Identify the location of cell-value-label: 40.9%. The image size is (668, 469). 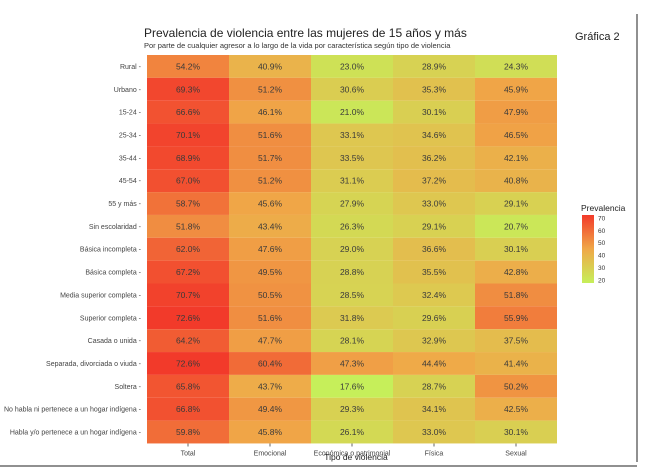
(270, 66).